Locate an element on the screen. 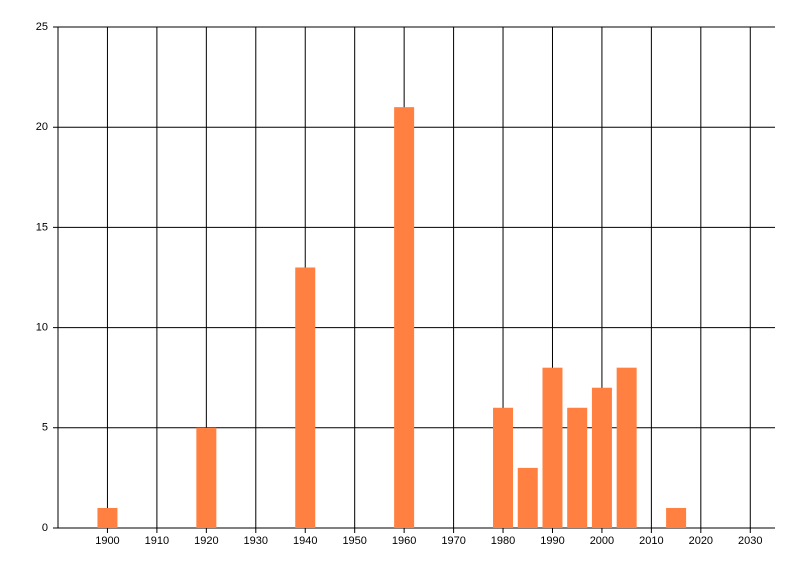  y-tick-label: 10 is located at coordinates (42, 328).